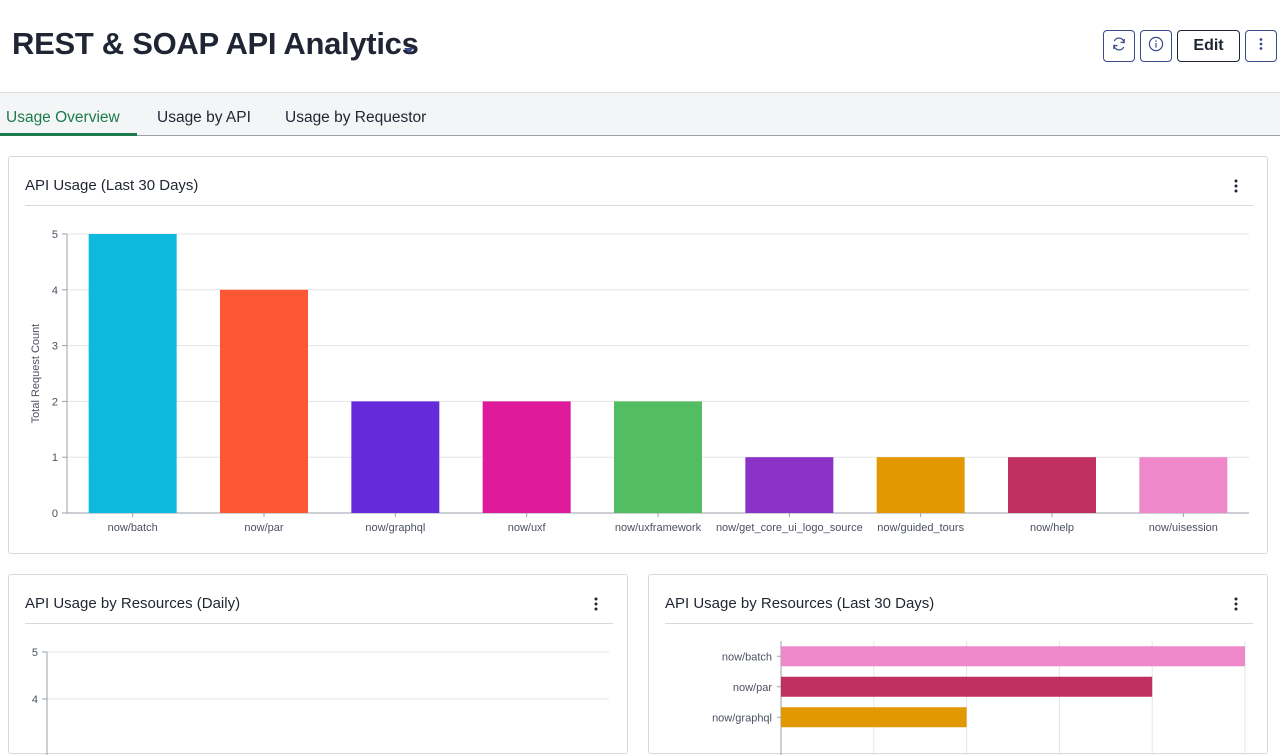 The image size is (1280, 755). Describe the element at coordinates (215, 43) in the screenshot. I see `page-title: REST & SOAP API Analytics` at that location.